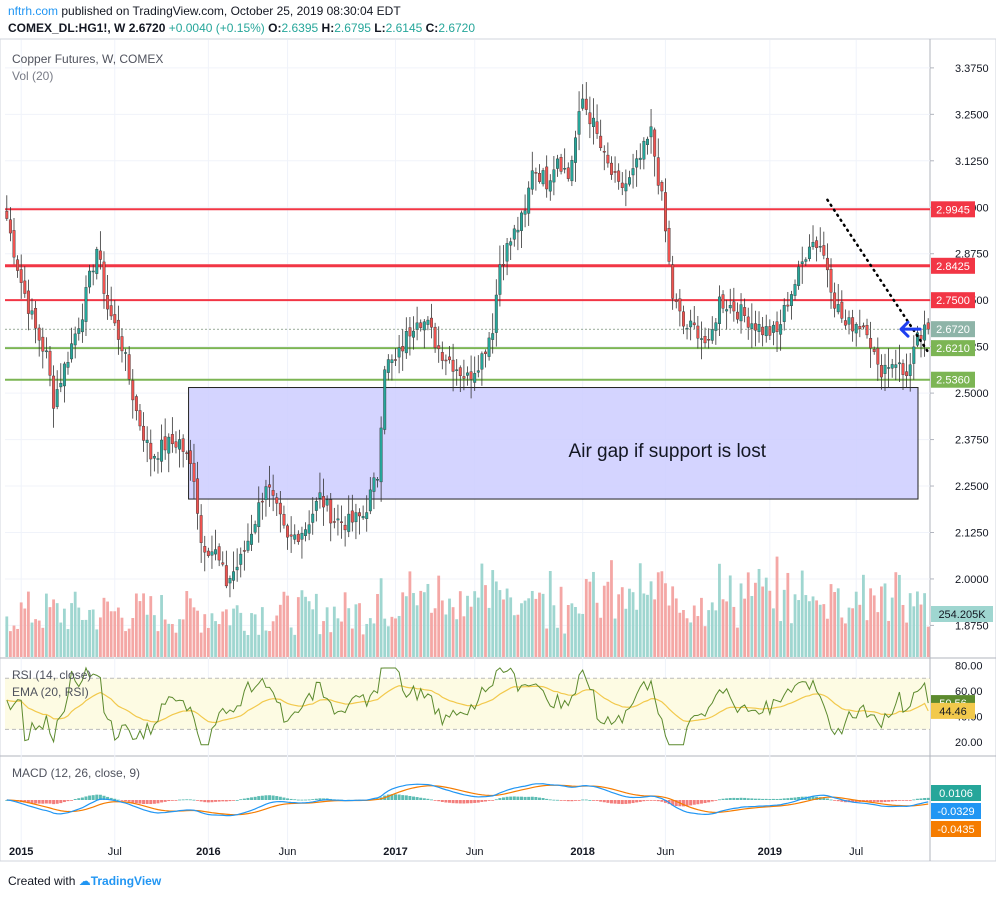 This screenshot has height=899, width=996. Describe the element at coordinates (42, 881) in the screenshot. I see `created-with-label: Created with` at that location.